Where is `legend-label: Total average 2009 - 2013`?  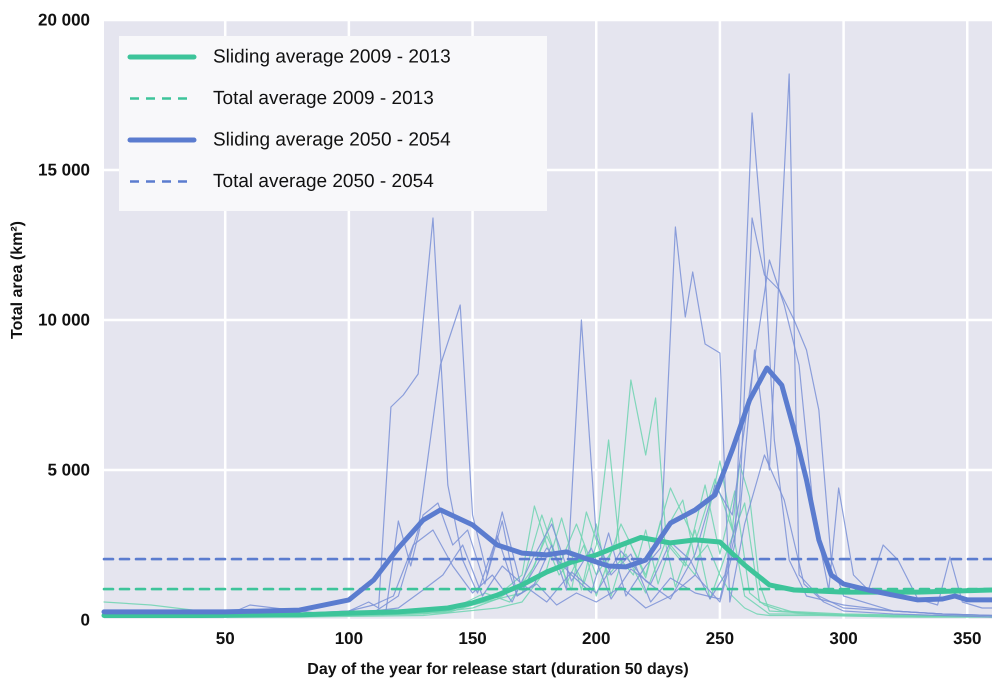 legend-label: Total average 2009 - 2013 is located at coordinates (323, 98).